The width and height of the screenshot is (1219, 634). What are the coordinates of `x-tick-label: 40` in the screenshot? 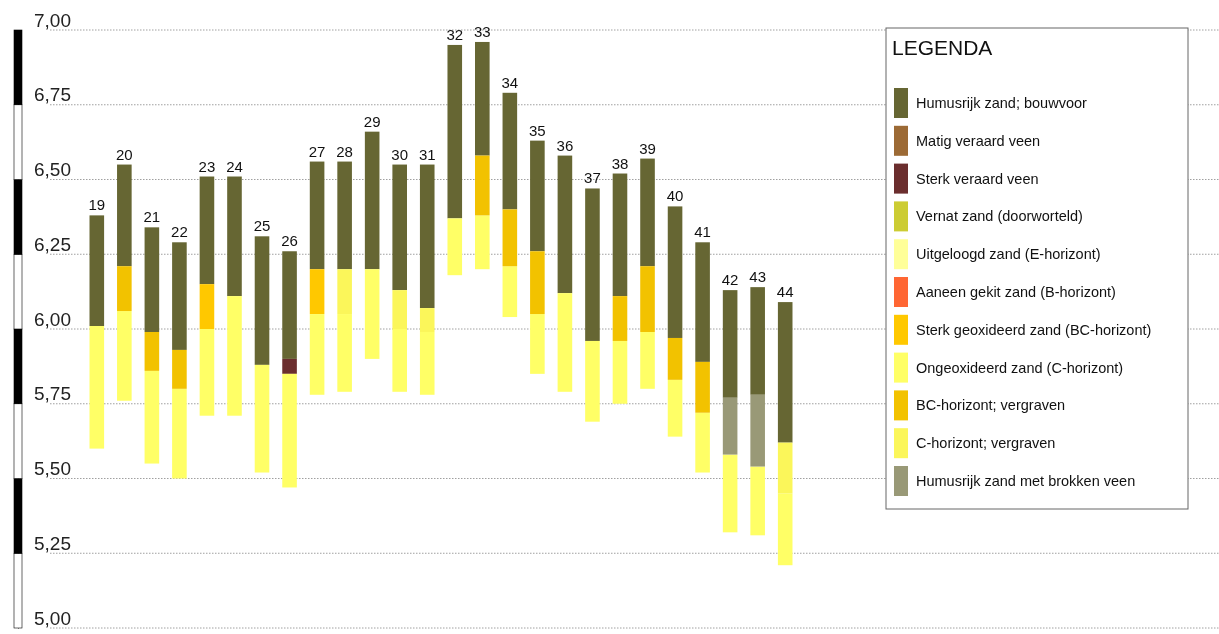 It's located at (675, 196).